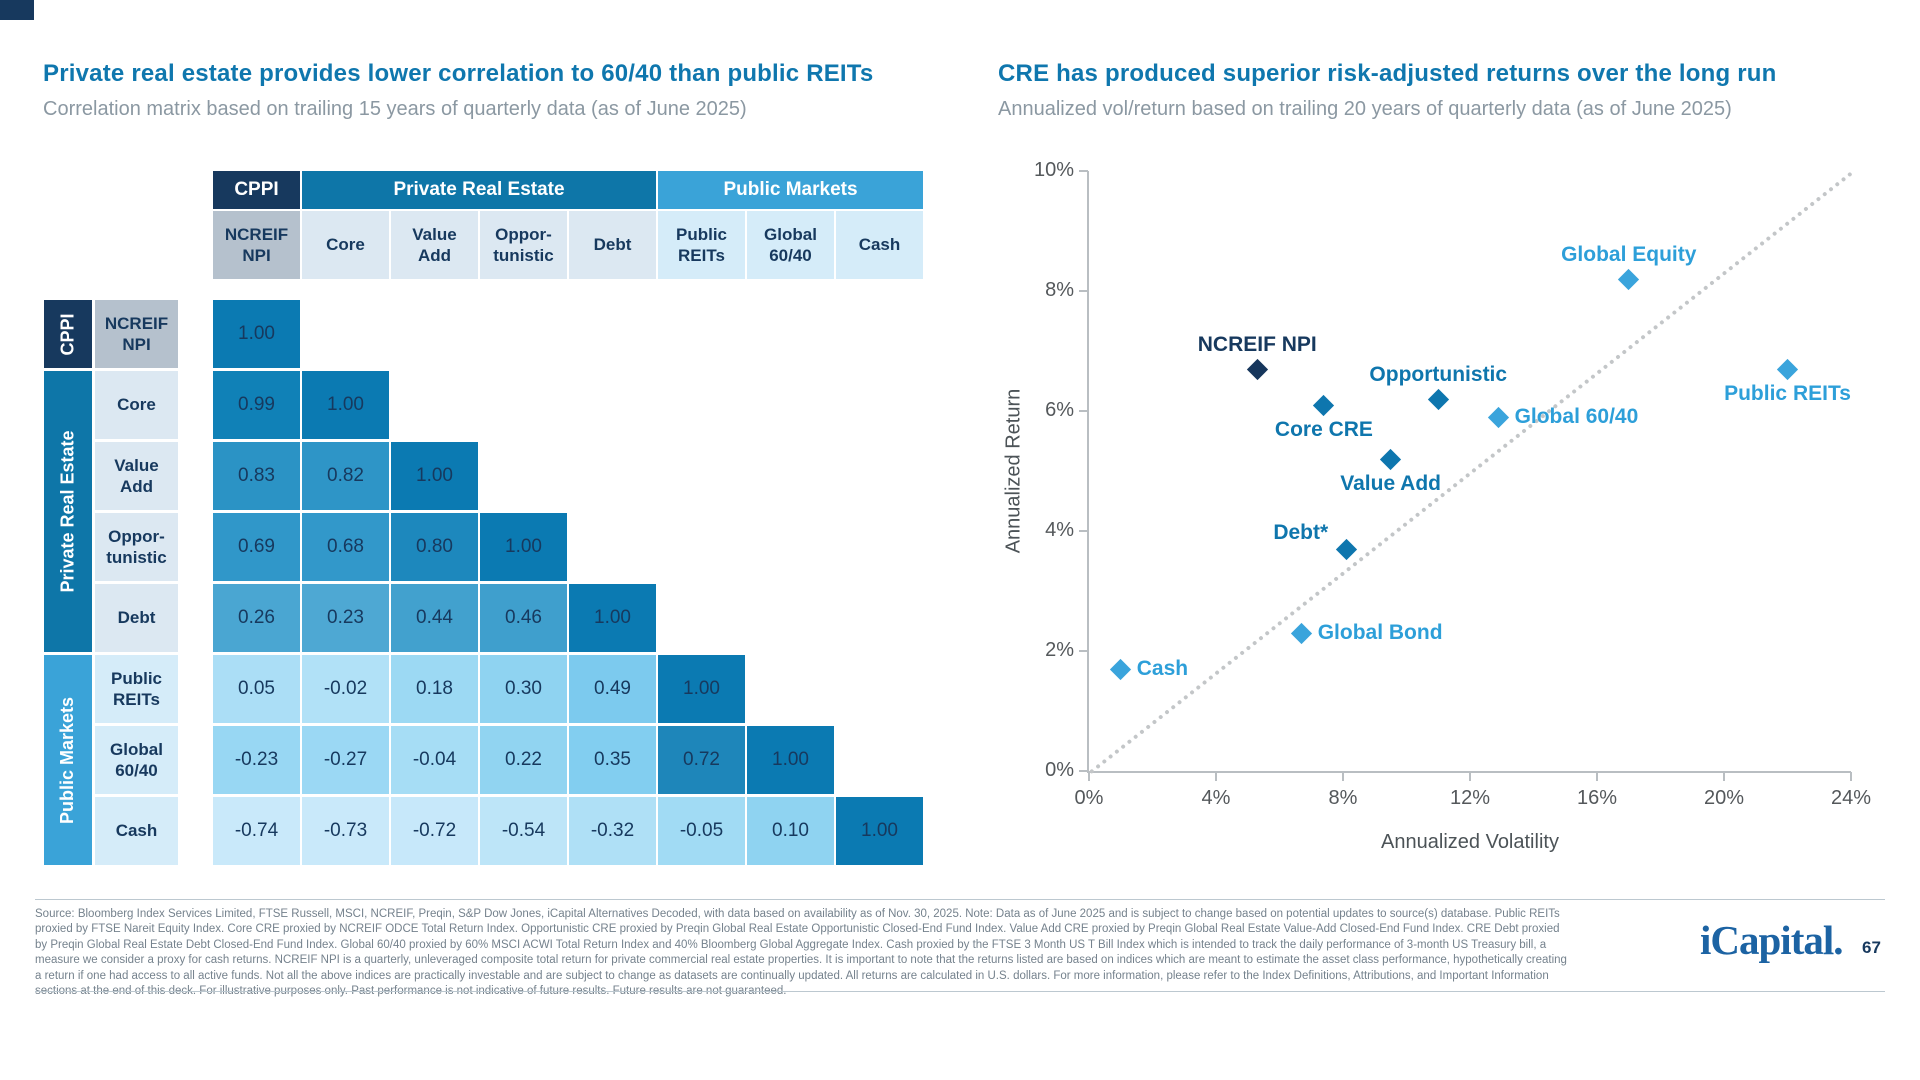 The height and width of the screenshot is (1080, 1920). I want to click on row-group-public-markets: Public Markets, so click(68, 760).